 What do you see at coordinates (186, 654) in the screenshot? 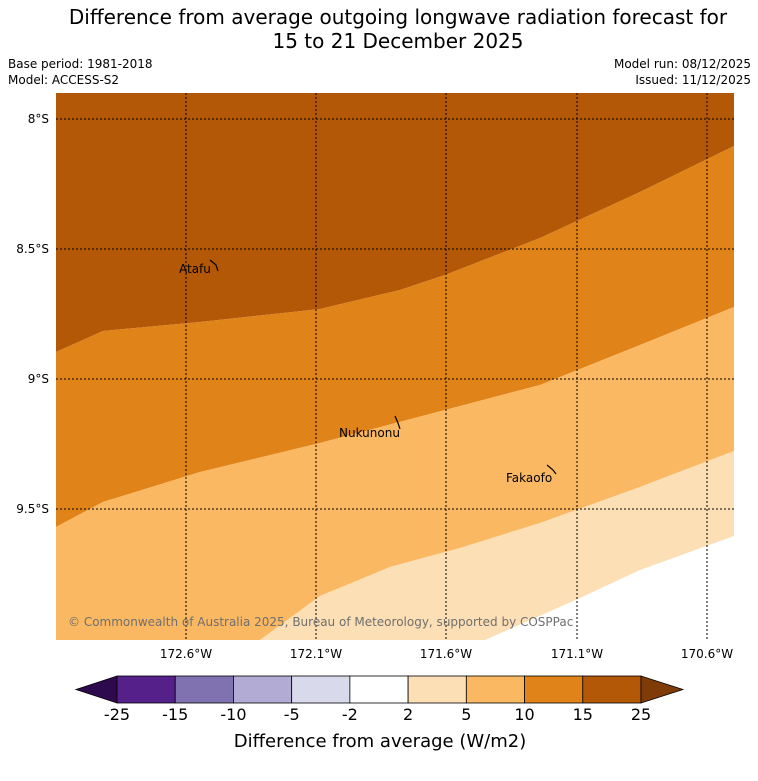
I see `lon-label-172-6: 172.6°W` at bounding box center [186, 654].